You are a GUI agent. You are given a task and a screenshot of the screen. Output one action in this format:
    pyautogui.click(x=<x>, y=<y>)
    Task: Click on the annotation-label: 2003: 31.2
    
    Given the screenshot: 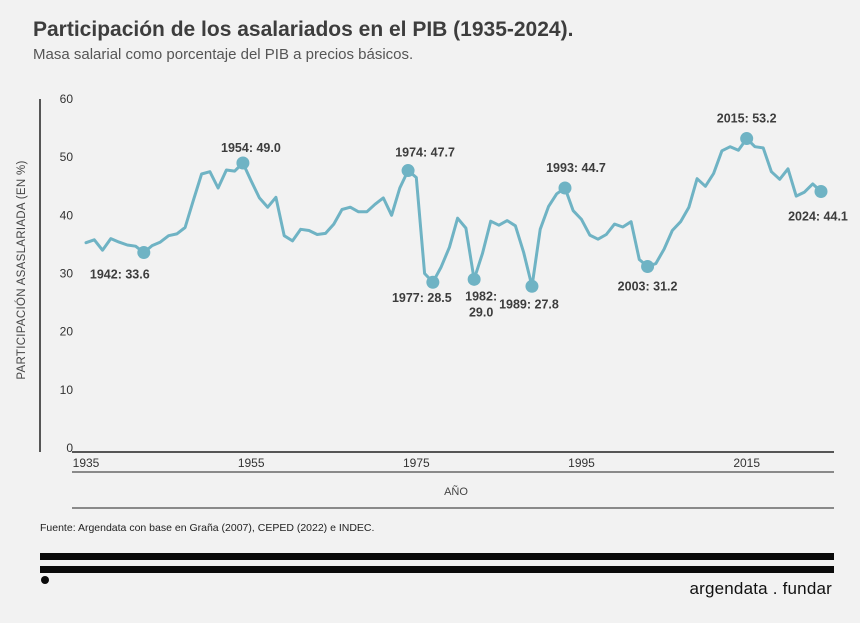 What is the action you would take?
    pyautogui.click(x=648, y=287)
    